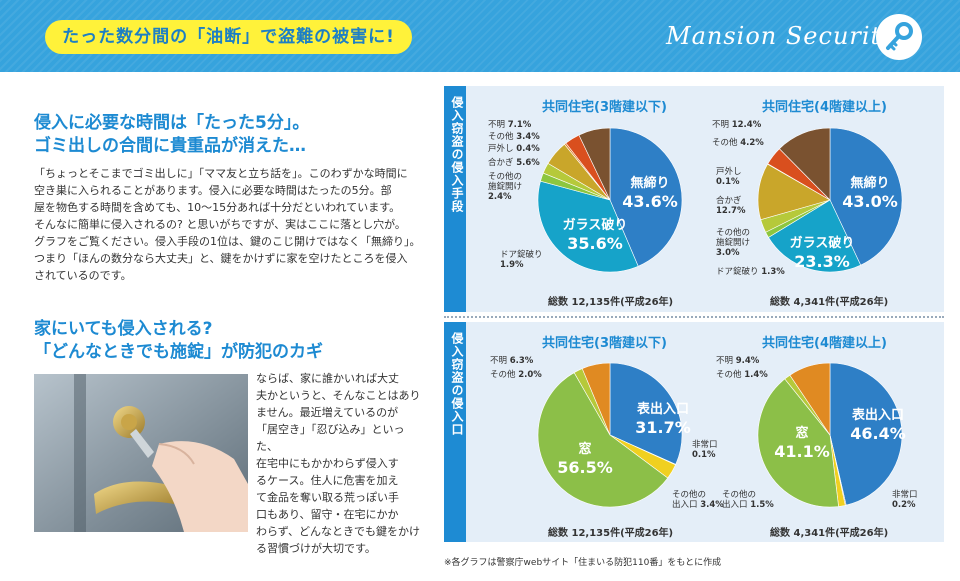 The width and height of the screenshot is (960, 581). I want to click on chart2-main-name: 無締り, so click(870, 183).